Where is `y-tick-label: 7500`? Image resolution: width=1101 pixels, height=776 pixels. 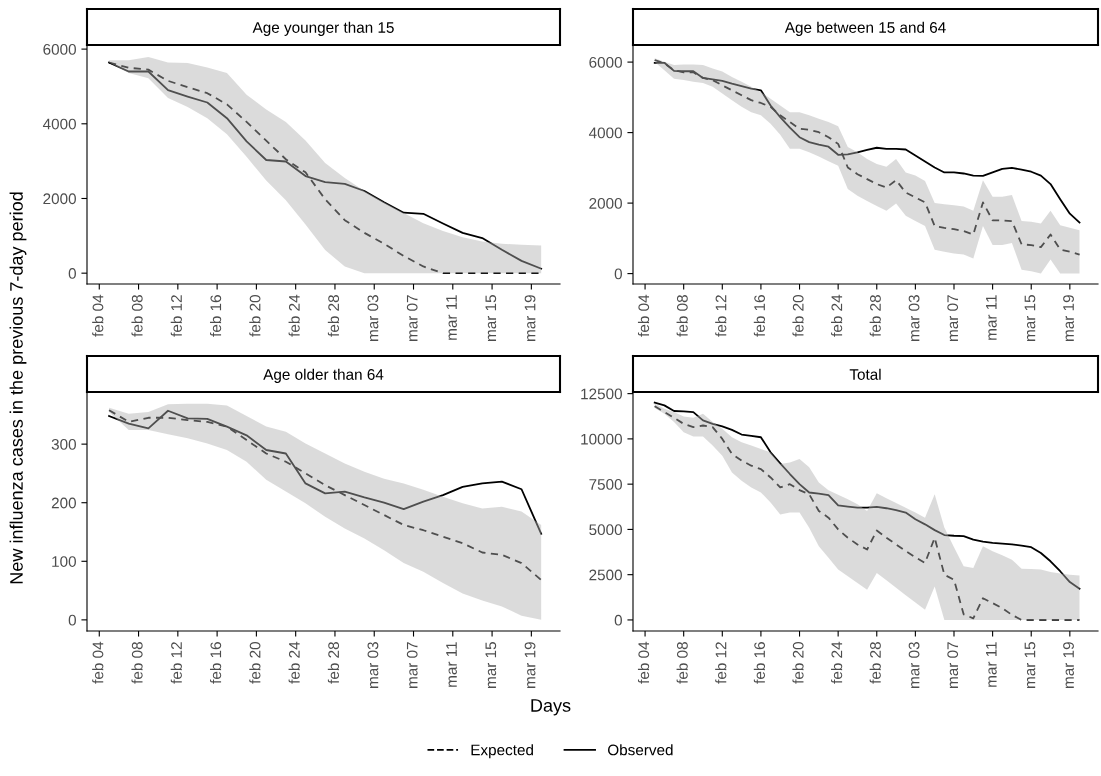 y-tick-label: 7500 is located at coordinates (605, 484).